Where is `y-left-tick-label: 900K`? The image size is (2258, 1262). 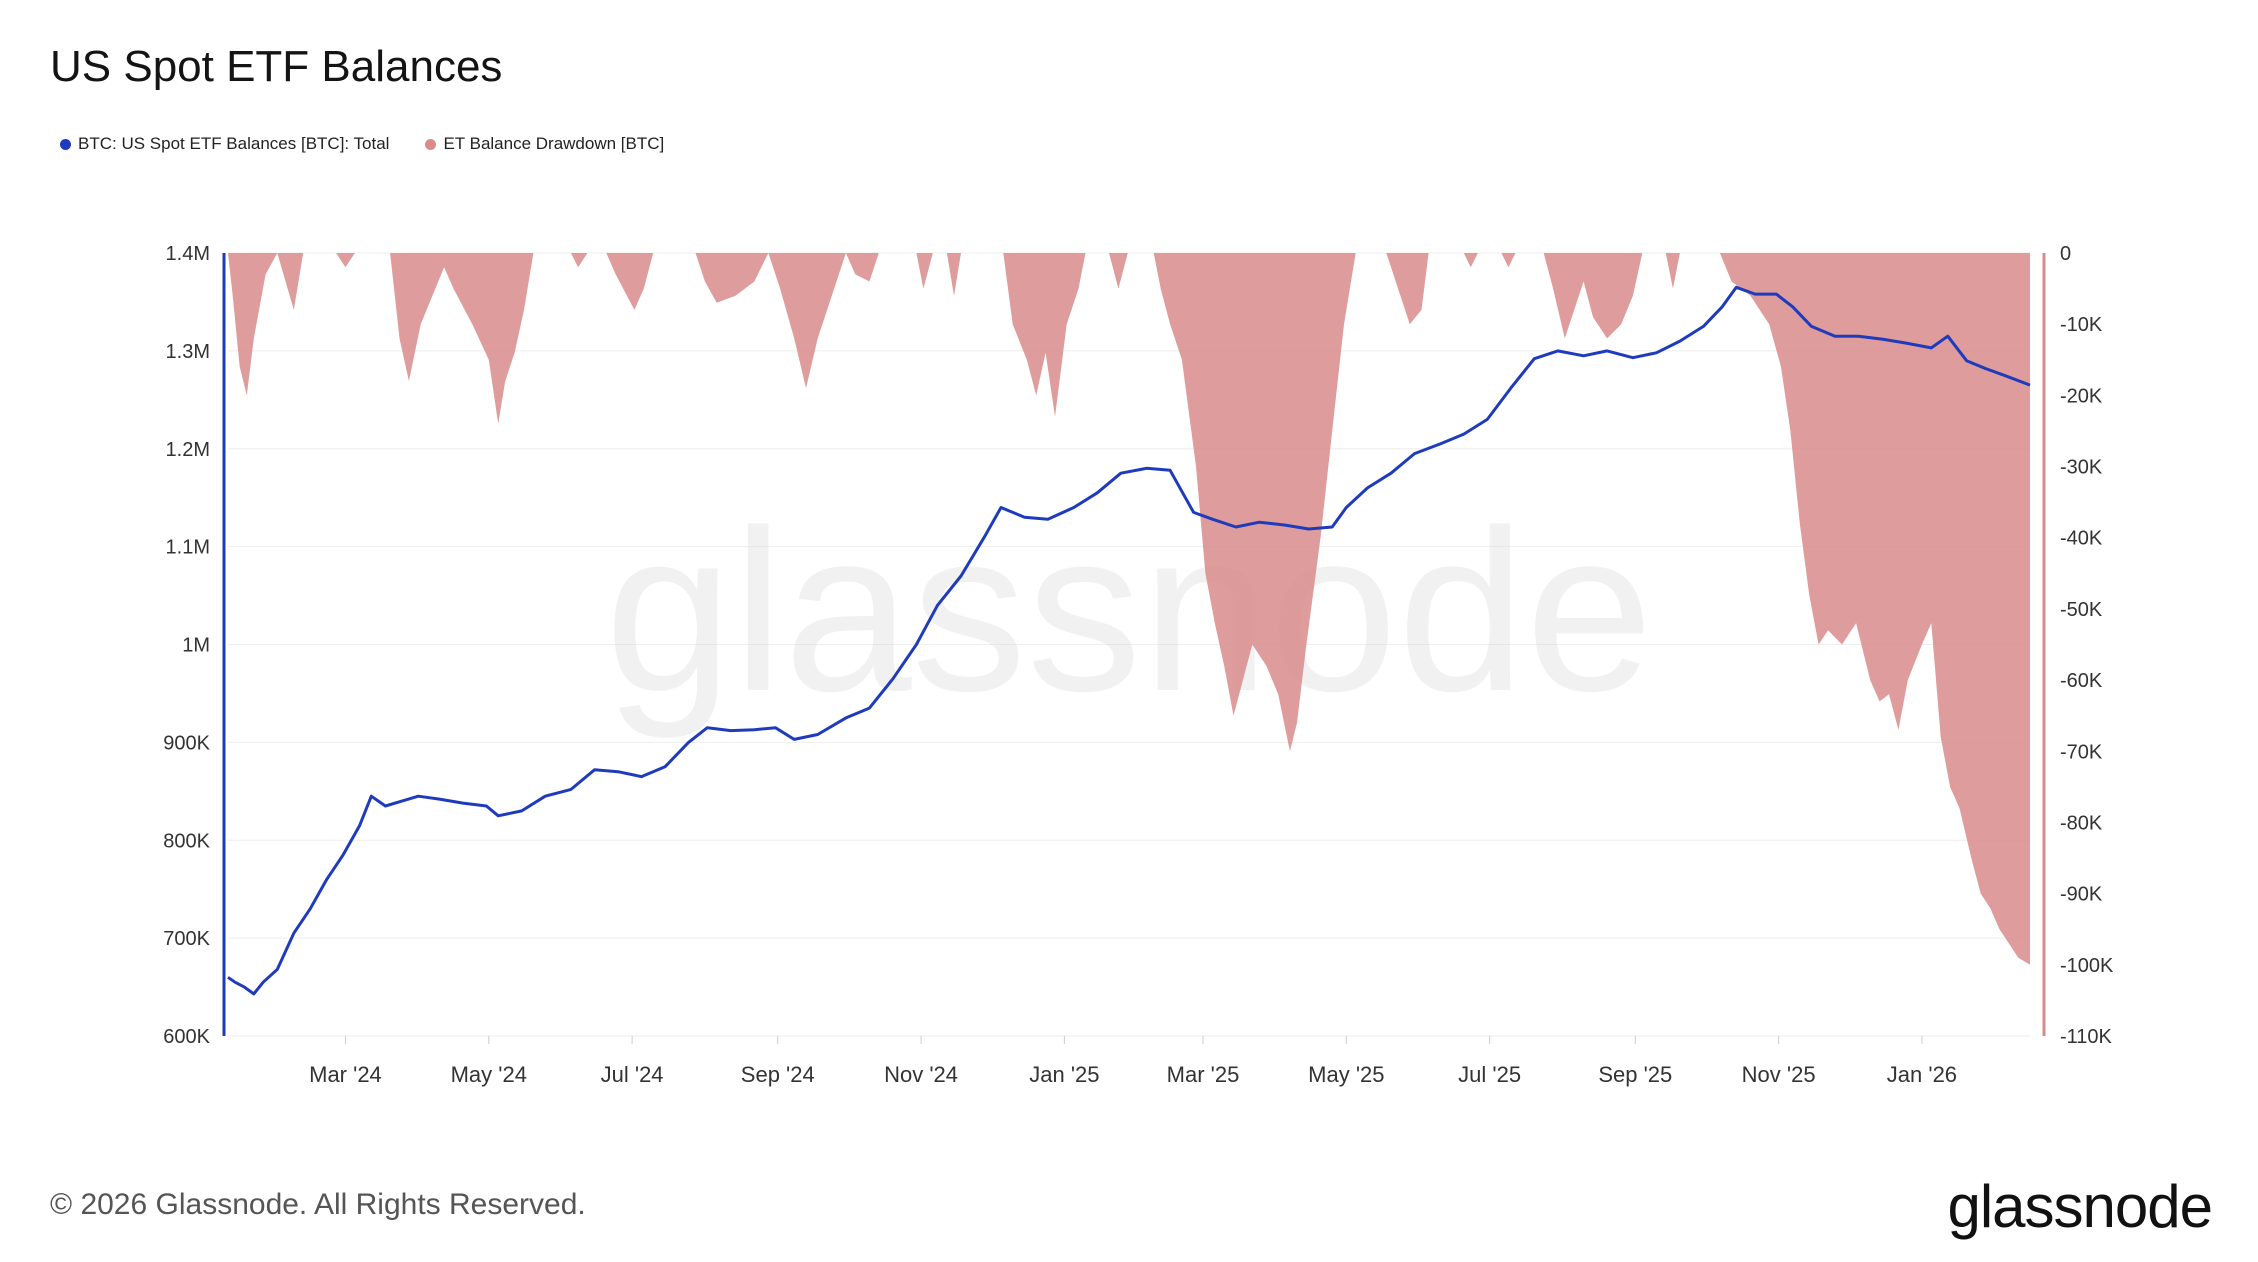
y-left-tick-label: 900K is located at coordinates (186, 743).